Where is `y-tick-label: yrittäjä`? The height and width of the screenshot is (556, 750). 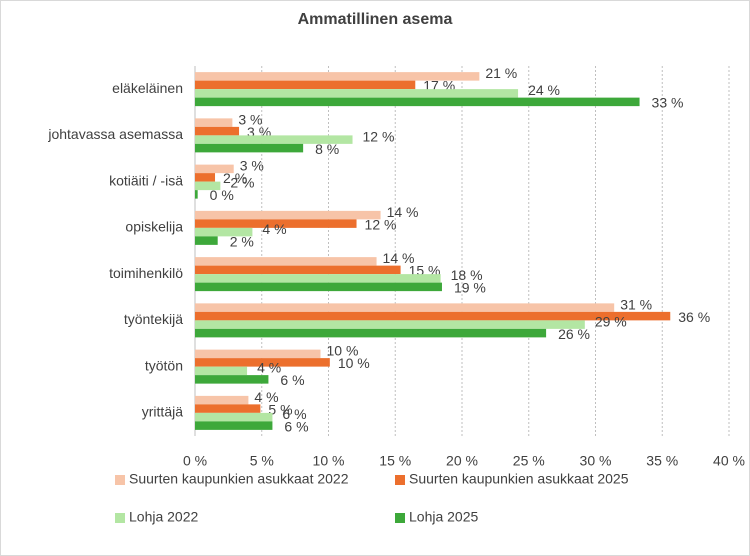
y-tick-label: yrittäjä is located at coordinates (162, 412).